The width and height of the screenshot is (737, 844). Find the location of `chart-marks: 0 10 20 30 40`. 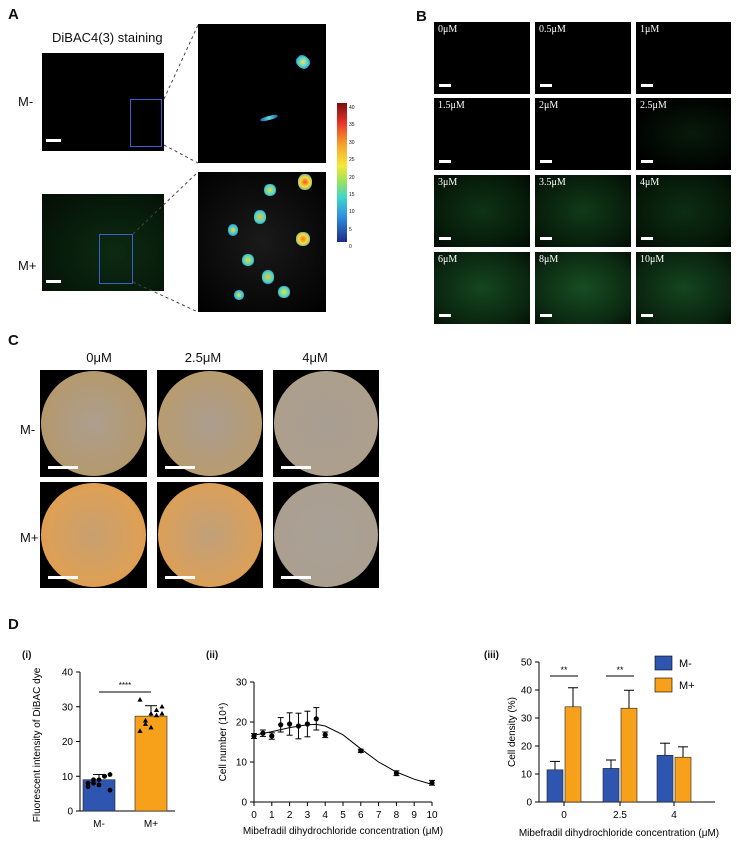

chart-marks: 0 10 20 30 40 is located at coordinates (115, 743).